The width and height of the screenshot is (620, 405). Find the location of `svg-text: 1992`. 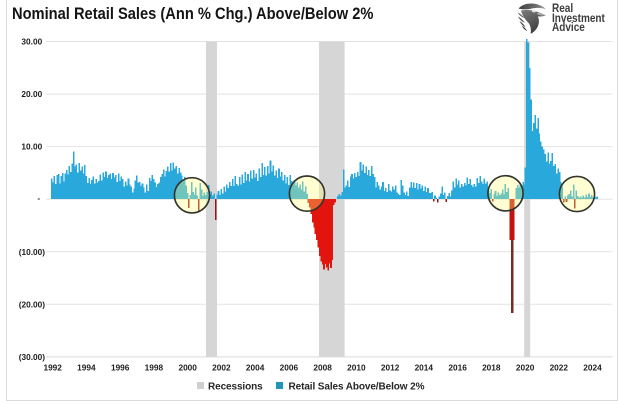

svg-text: 1992 is located at coordinates (52, 367).